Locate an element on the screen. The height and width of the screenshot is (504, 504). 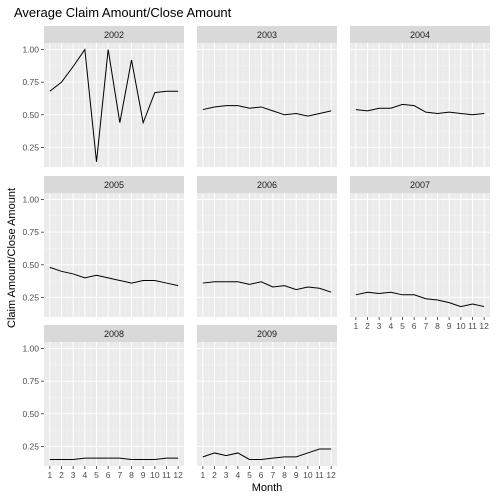
facet-strip-label: 2004 is located at coordinates (420, 35).